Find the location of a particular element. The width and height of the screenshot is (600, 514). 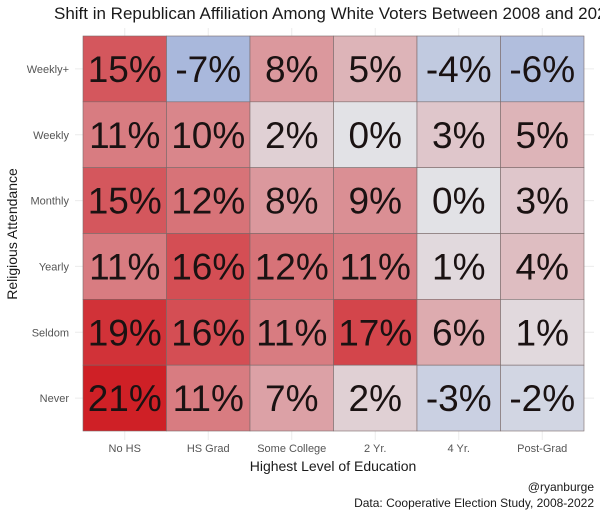

y-axis-title: Religious Attendance is located at coordinates (12, 234).